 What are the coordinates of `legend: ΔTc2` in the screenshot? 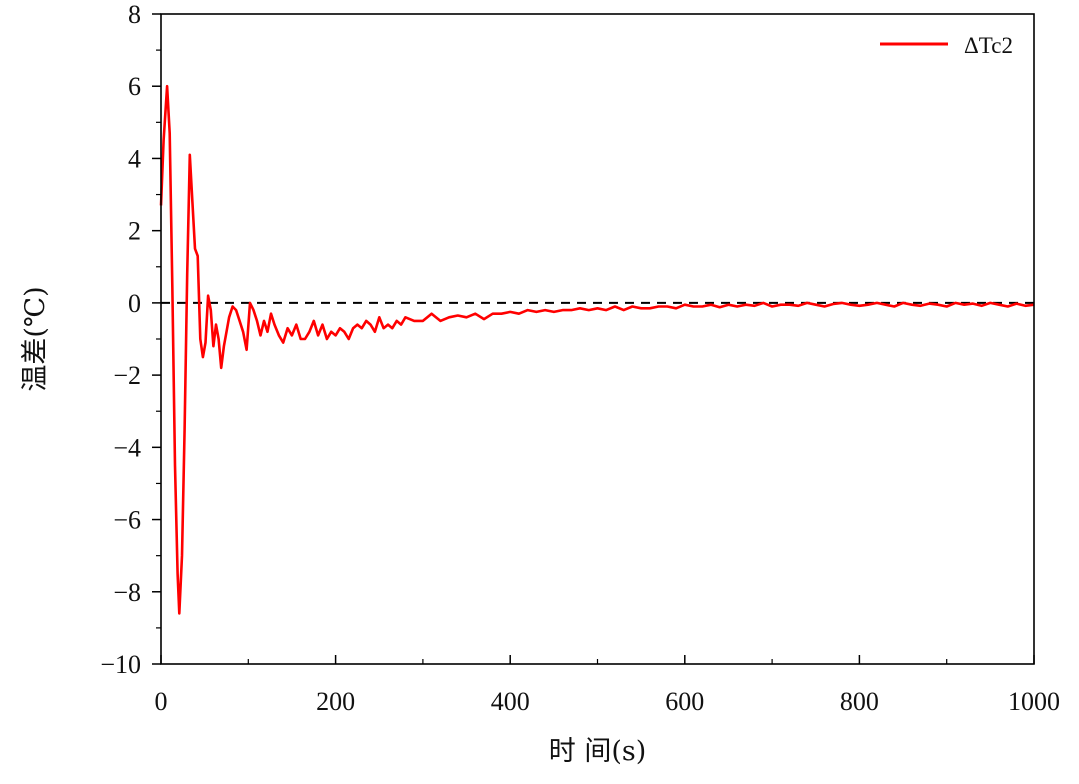 It's located at (946, 45).